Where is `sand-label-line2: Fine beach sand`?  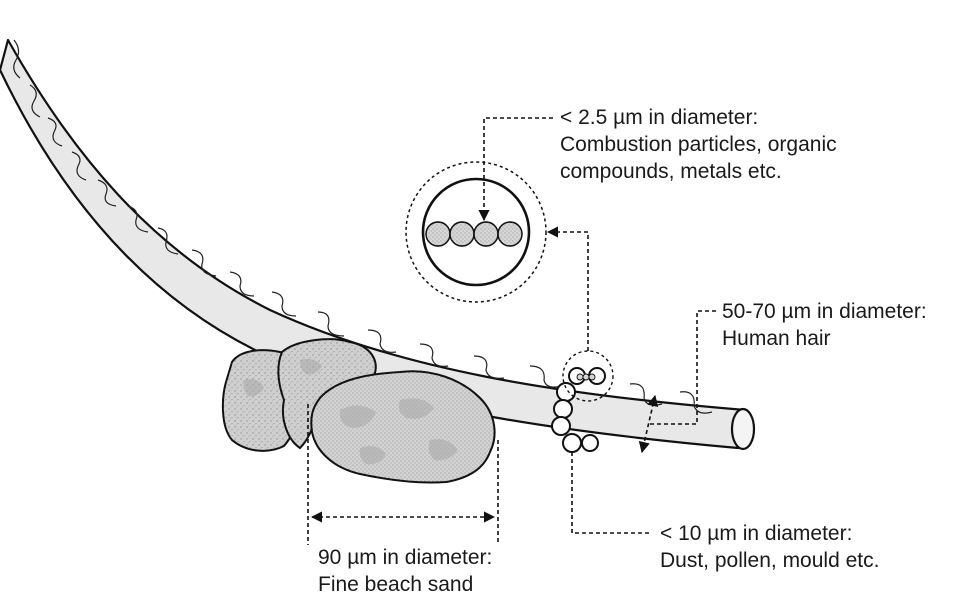
sand-label-line2: Fine beach sand is located at coordinates (396, 584).